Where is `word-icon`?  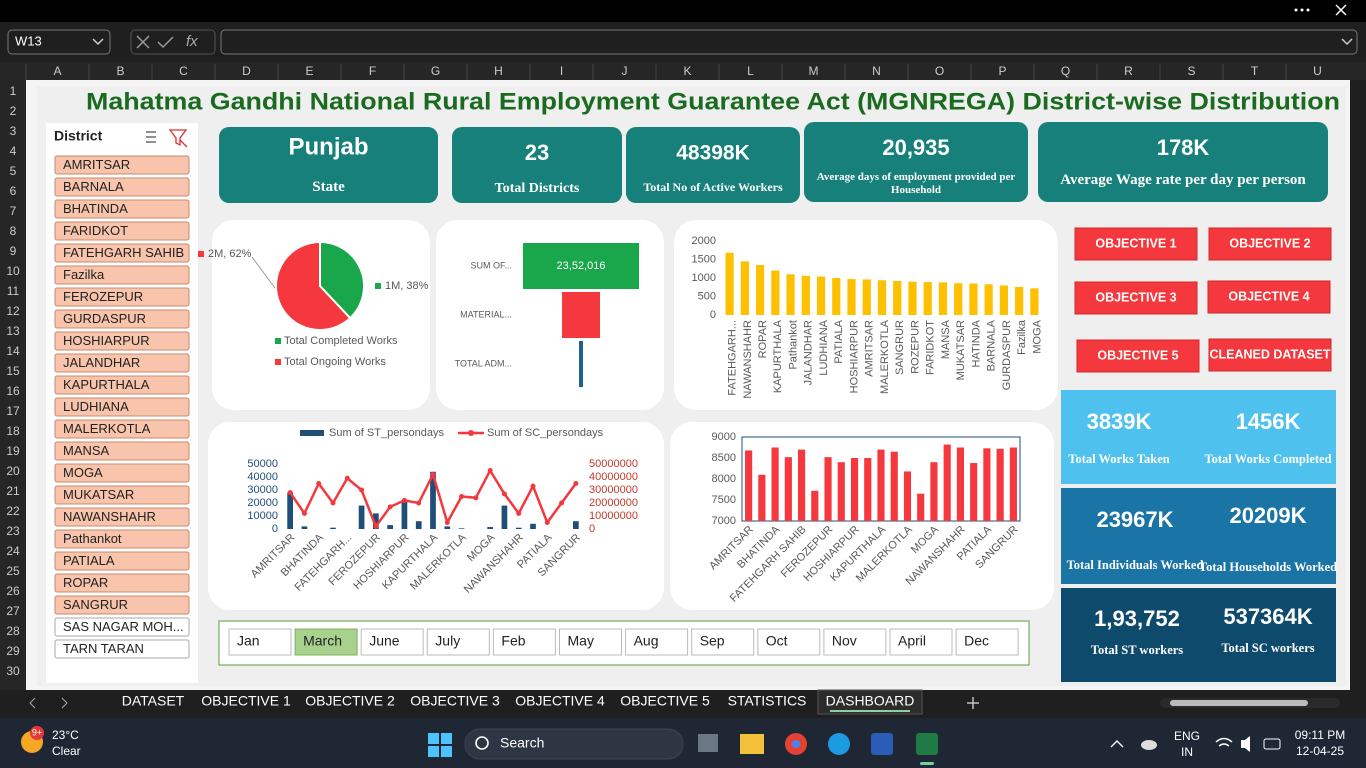
word-icon is located at coordinates (882, 744).